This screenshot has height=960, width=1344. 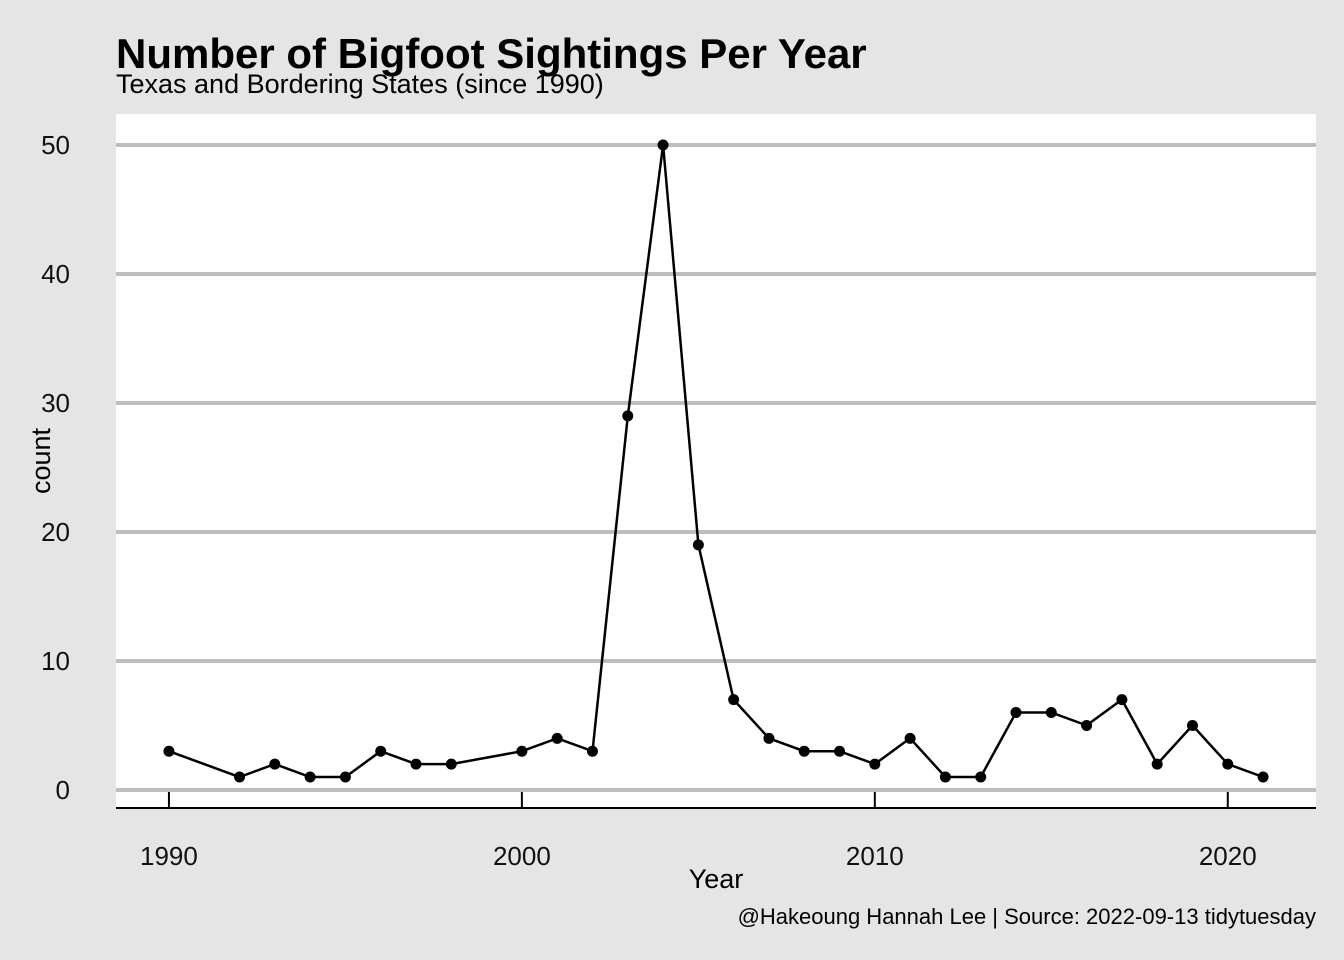 I want to click on data-point-2016, so click(x=1087, y=725).